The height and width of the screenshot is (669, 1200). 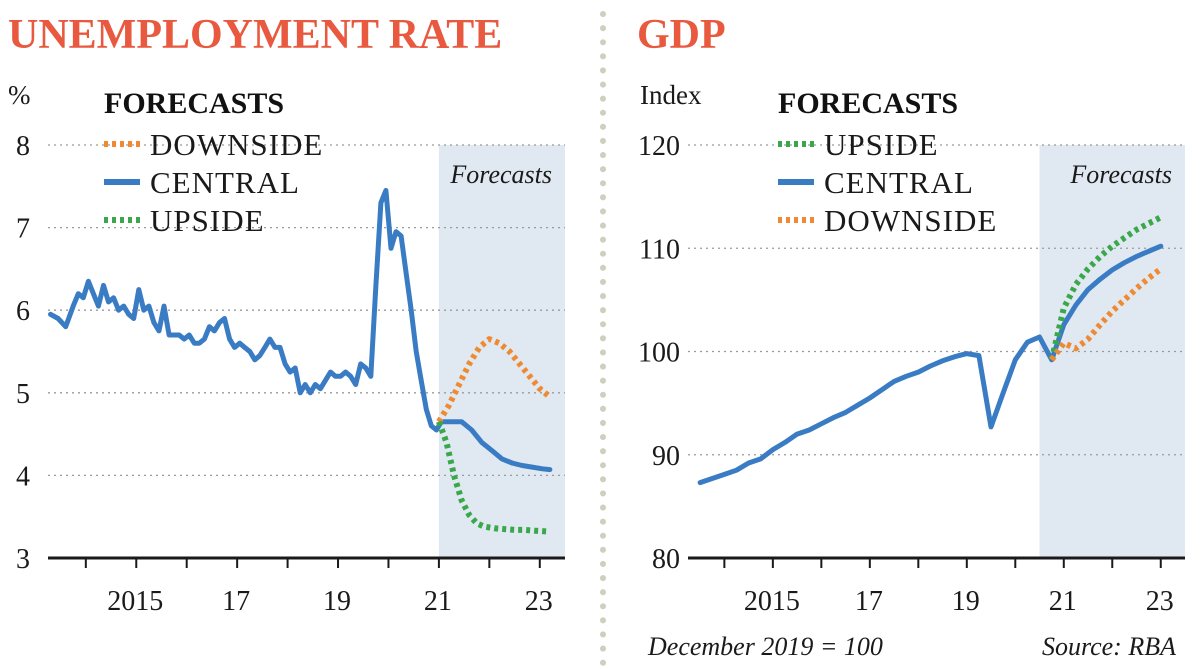 I want to click on y-tick-label: 5, so click(x=23, y=394).